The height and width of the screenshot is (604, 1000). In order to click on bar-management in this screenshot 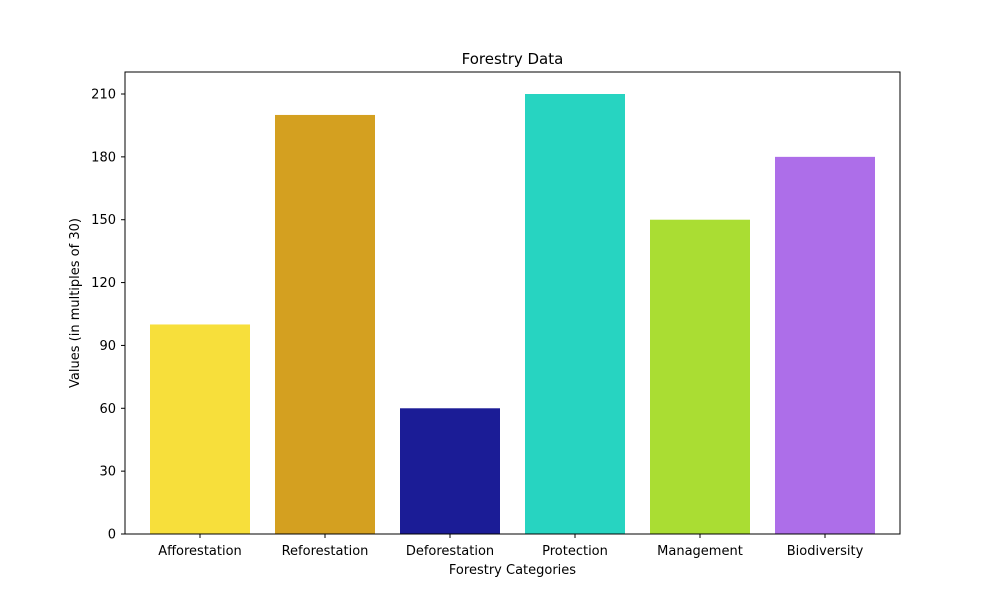, I will do `click(700, 376)`.